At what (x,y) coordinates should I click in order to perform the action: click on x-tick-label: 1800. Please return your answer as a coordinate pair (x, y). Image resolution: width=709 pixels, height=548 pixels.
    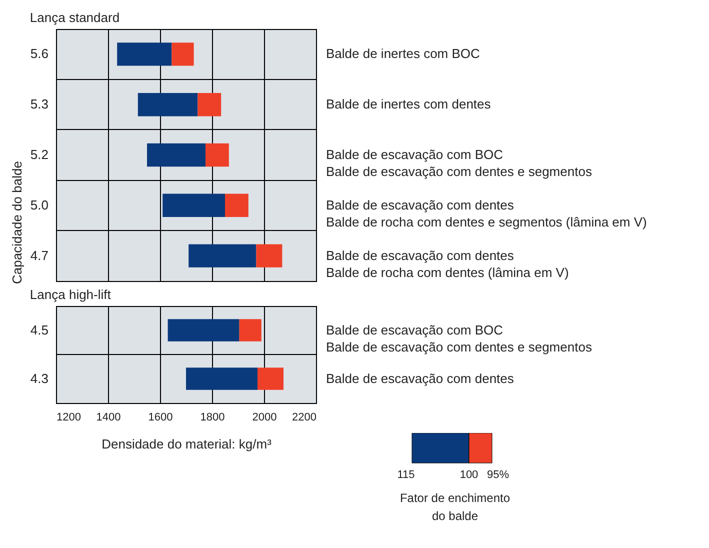
    Looking at the image, I should click on (212, 418).